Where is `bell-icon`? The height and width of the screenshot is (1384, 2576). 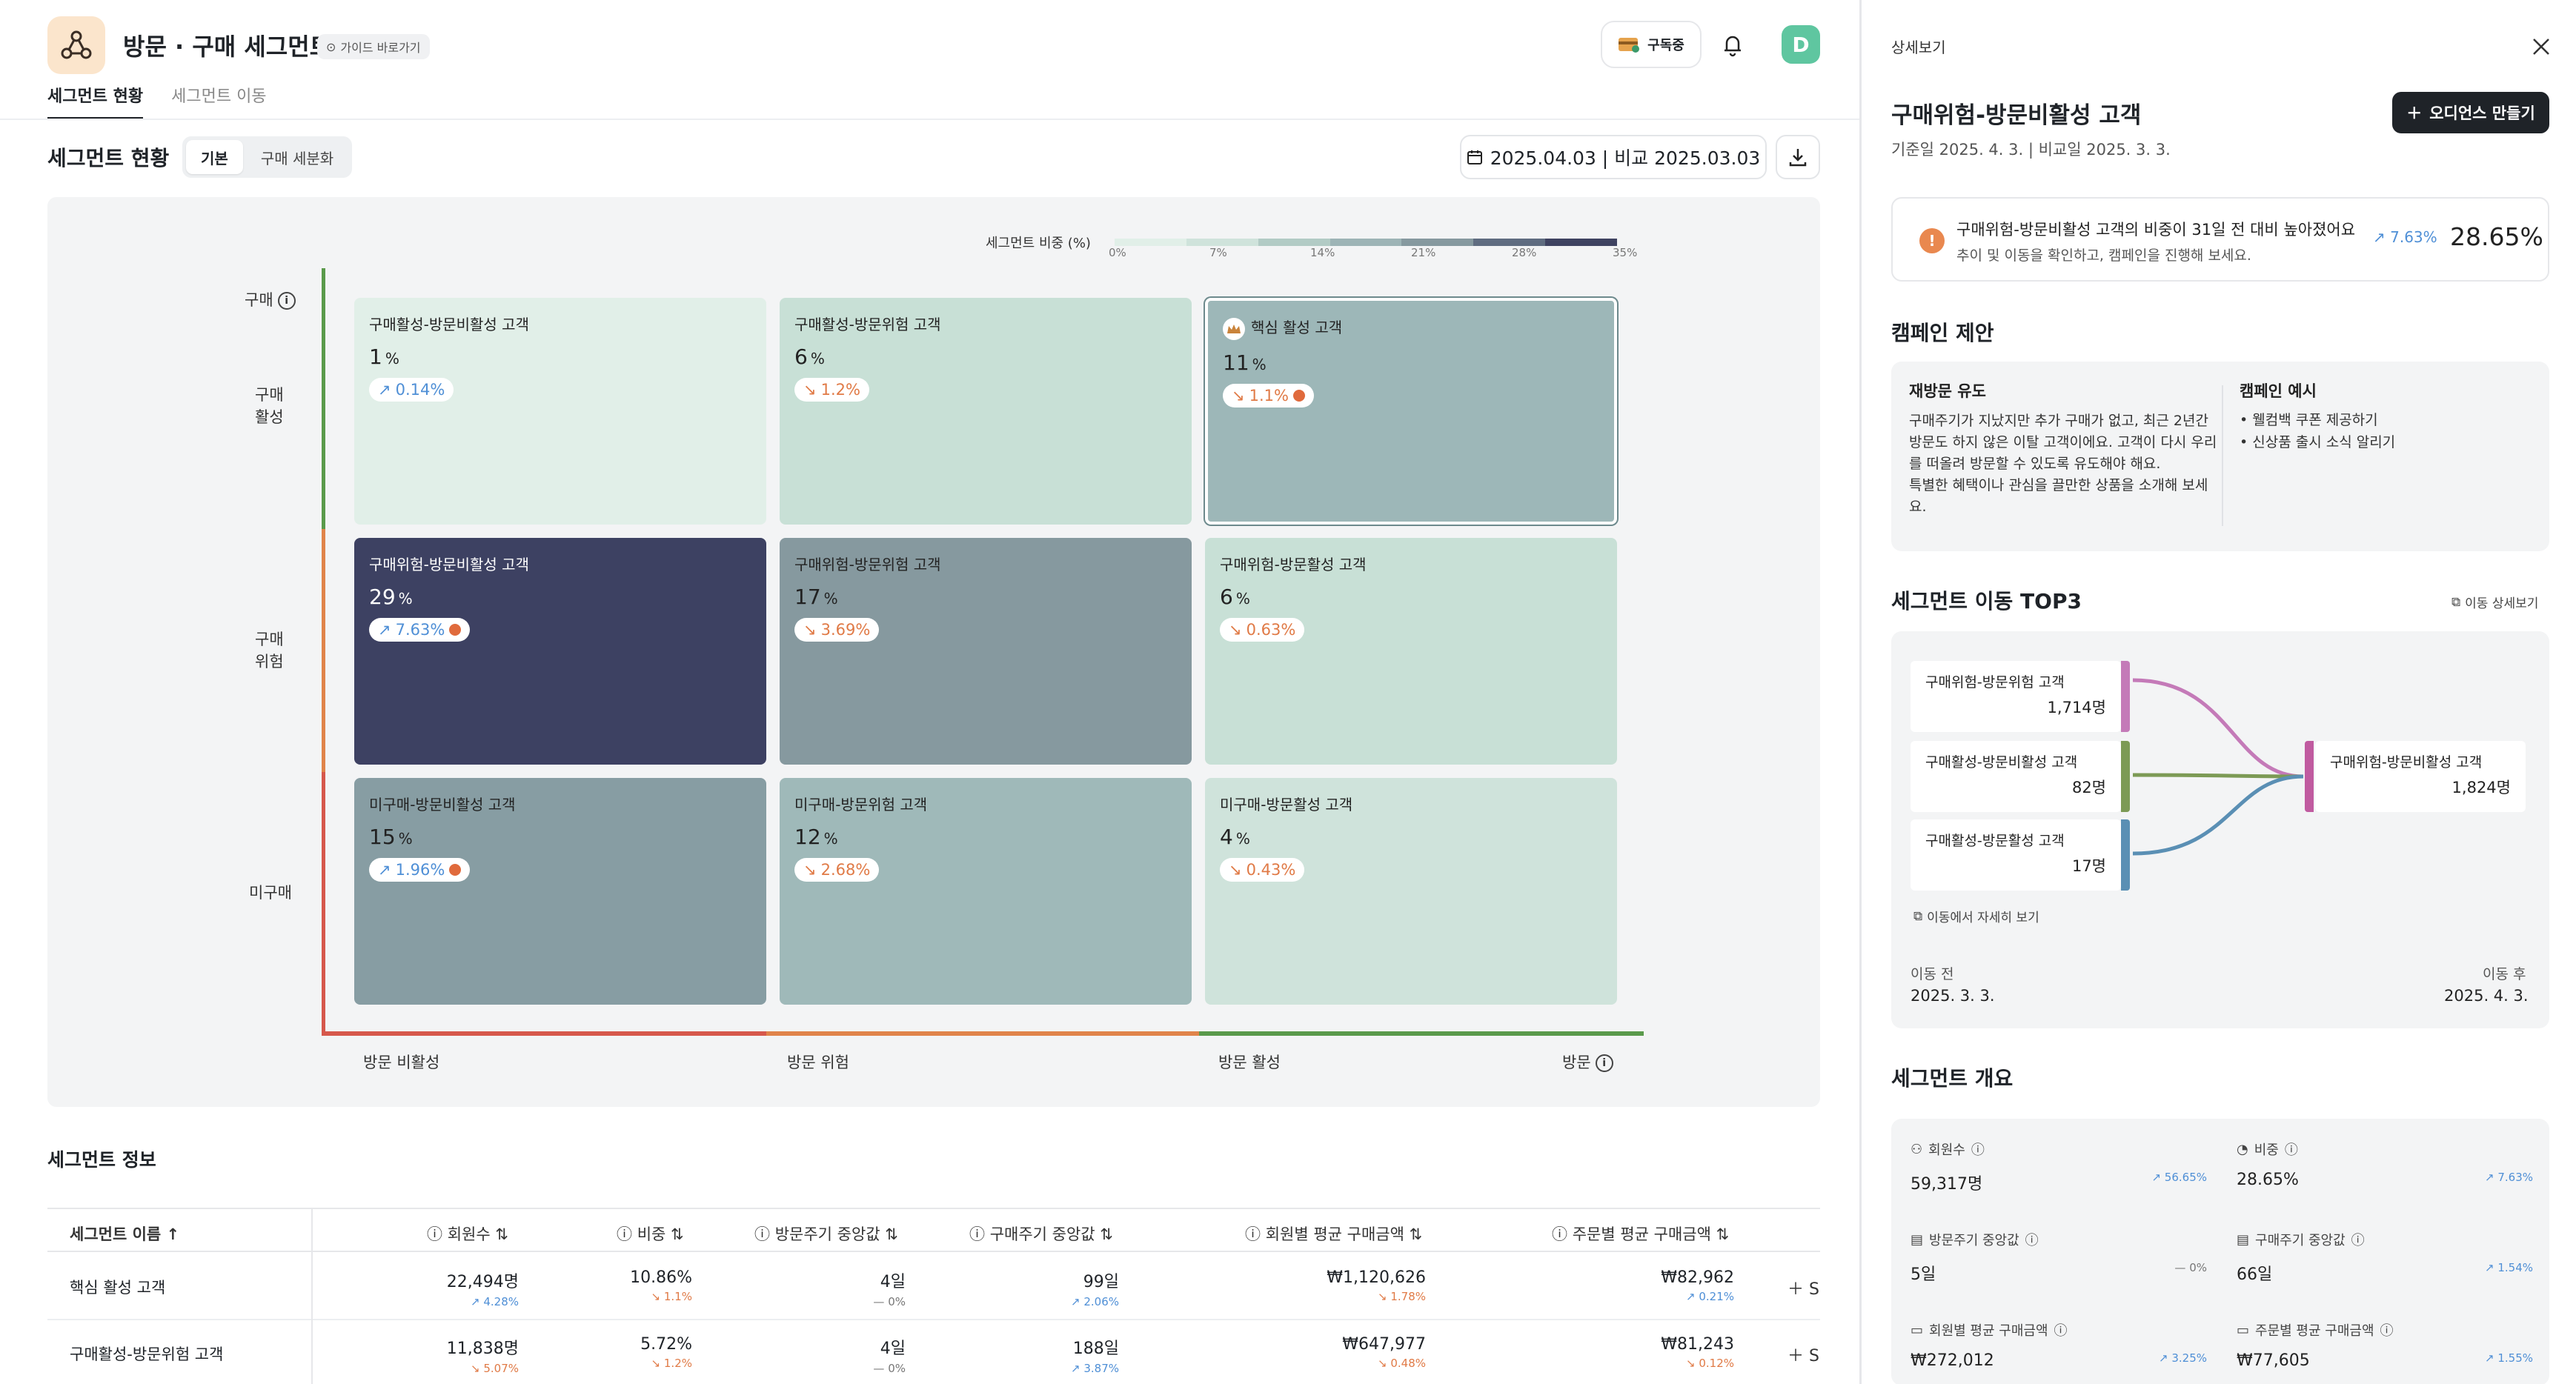 bell-icon is located at coordinates (1732, 44).